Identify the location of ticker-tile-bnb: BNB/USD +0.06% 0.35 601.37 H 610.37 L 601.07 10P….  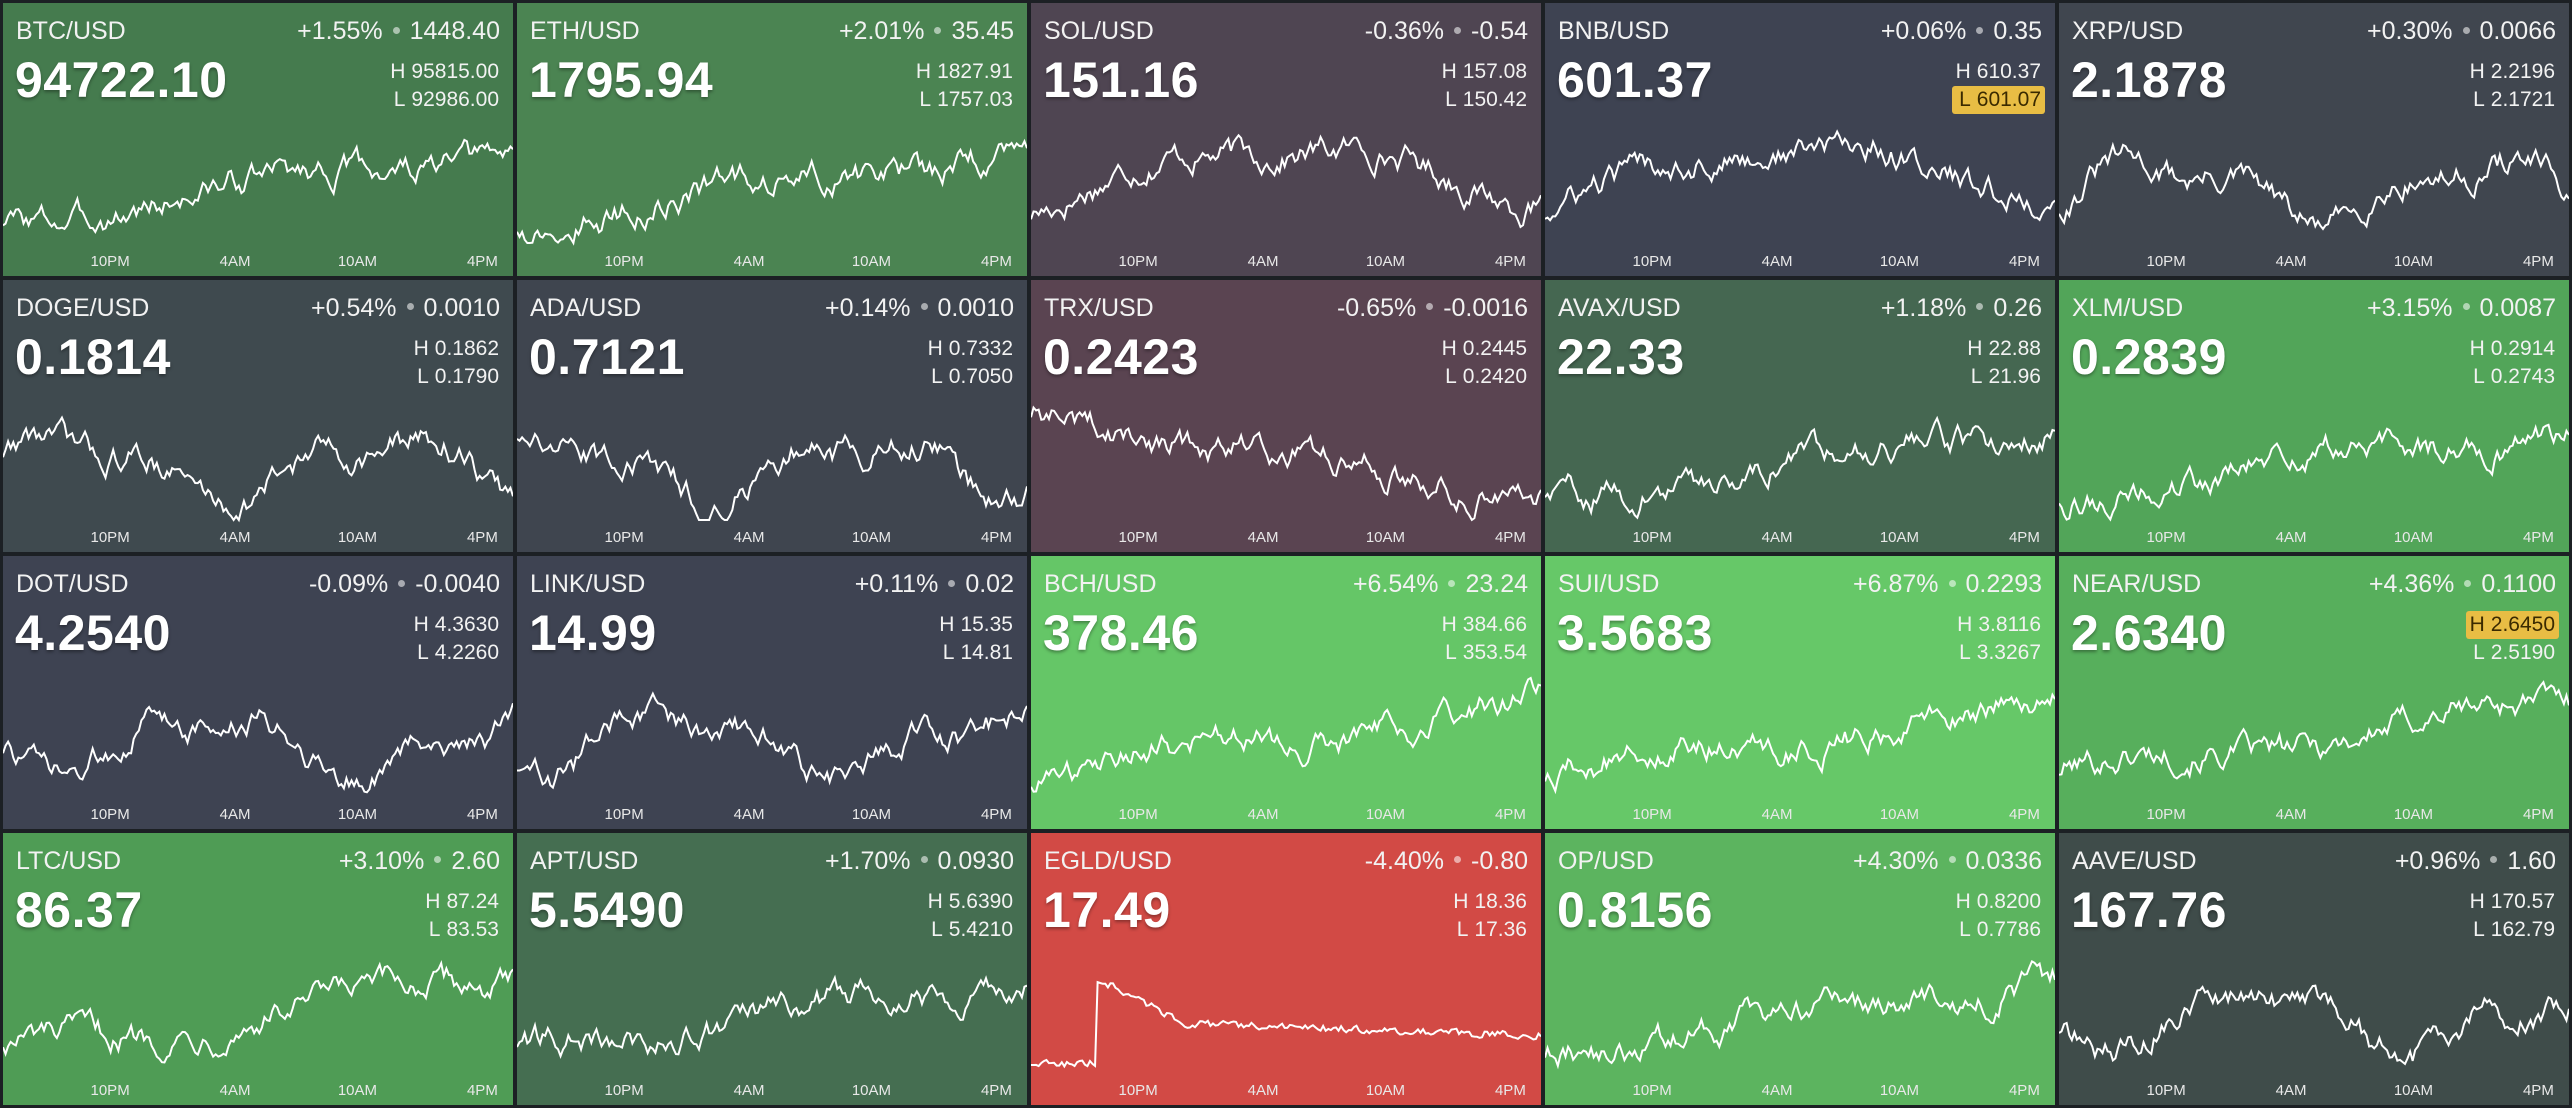
(1800, 139).